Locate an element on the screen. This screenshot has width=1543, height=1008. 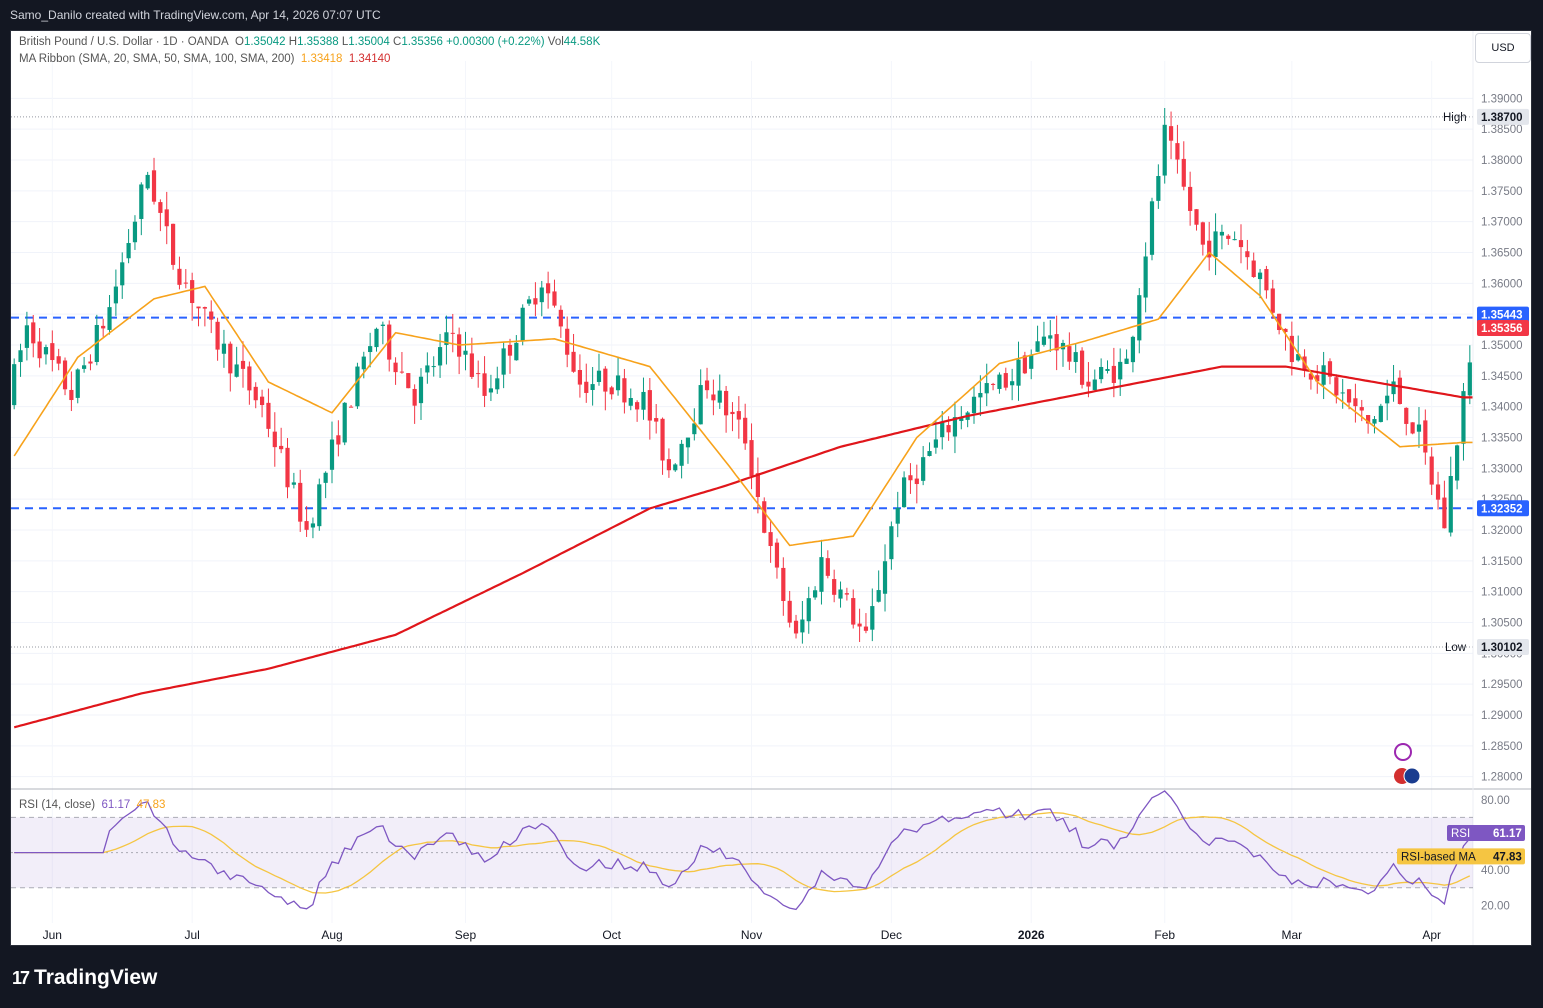
price-tick-label: 1.38500 is located at coordinates (1502, 130).